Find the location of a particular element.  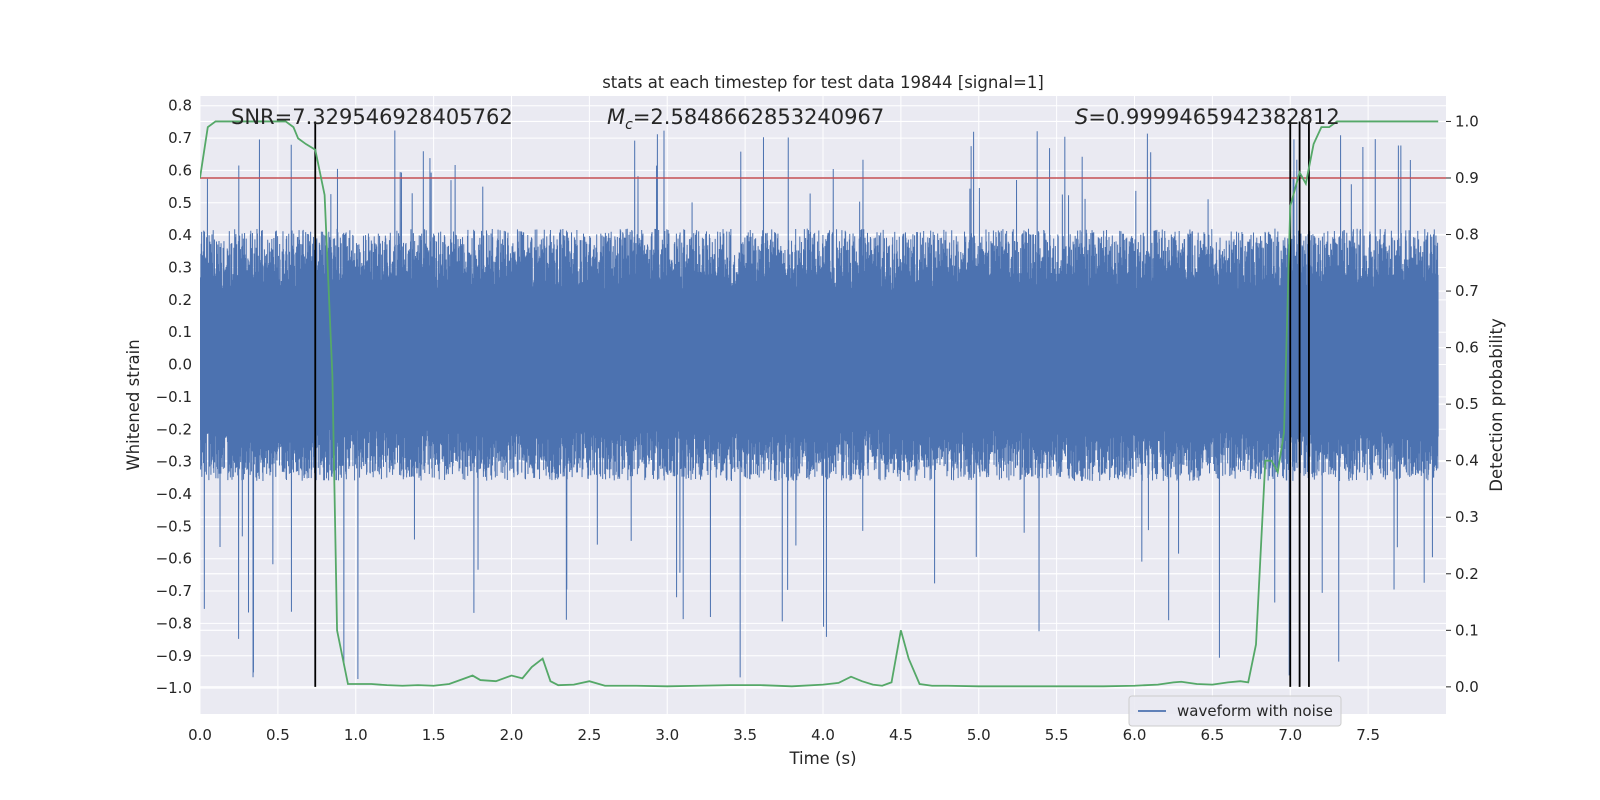

x-tick-label: 5.0 is located at coordinates (979, 735).